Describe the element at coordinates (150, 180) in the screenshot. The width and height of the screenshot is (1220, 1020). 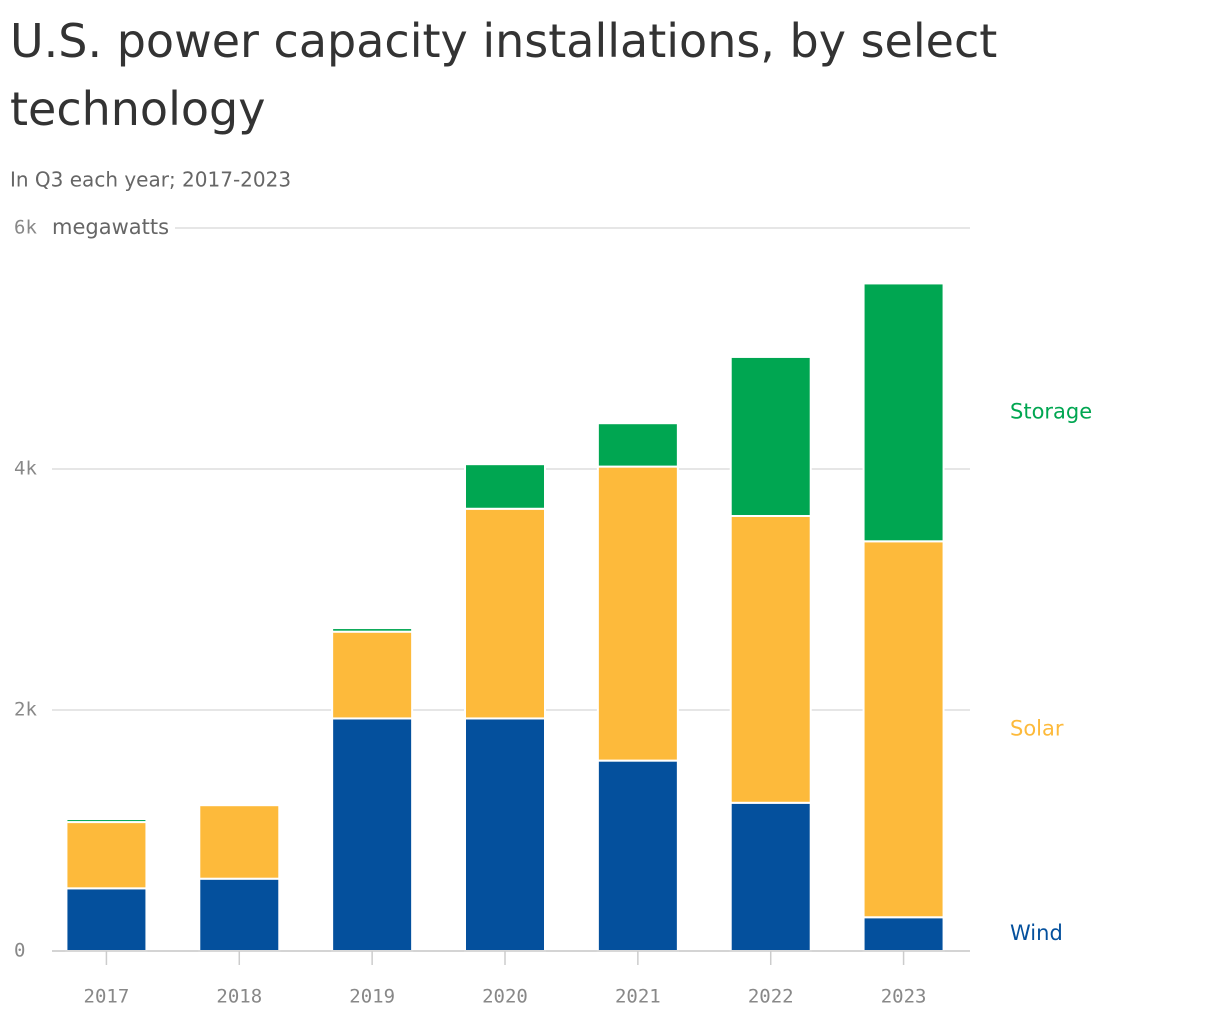
I see `chart-subtitle: In Q3 each year; 2017-2023` at that location.